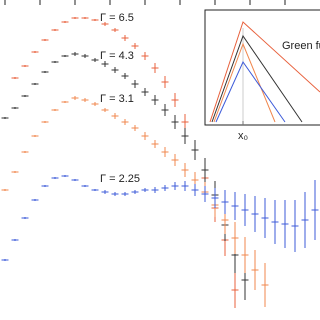  Describe the element at coordinates (301, 46) in the screenshot. I see `inset-label: Green fun` at that location.